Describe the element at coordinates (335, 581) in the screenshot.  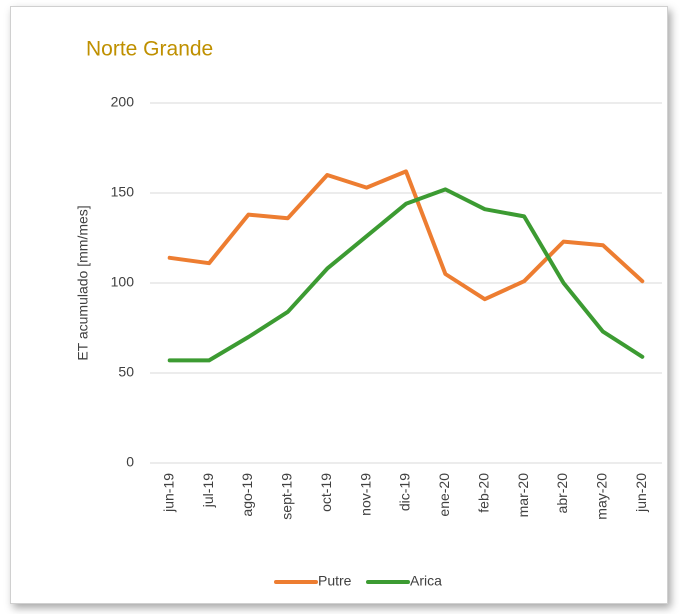
I see `legend-label: Putre` at that location.